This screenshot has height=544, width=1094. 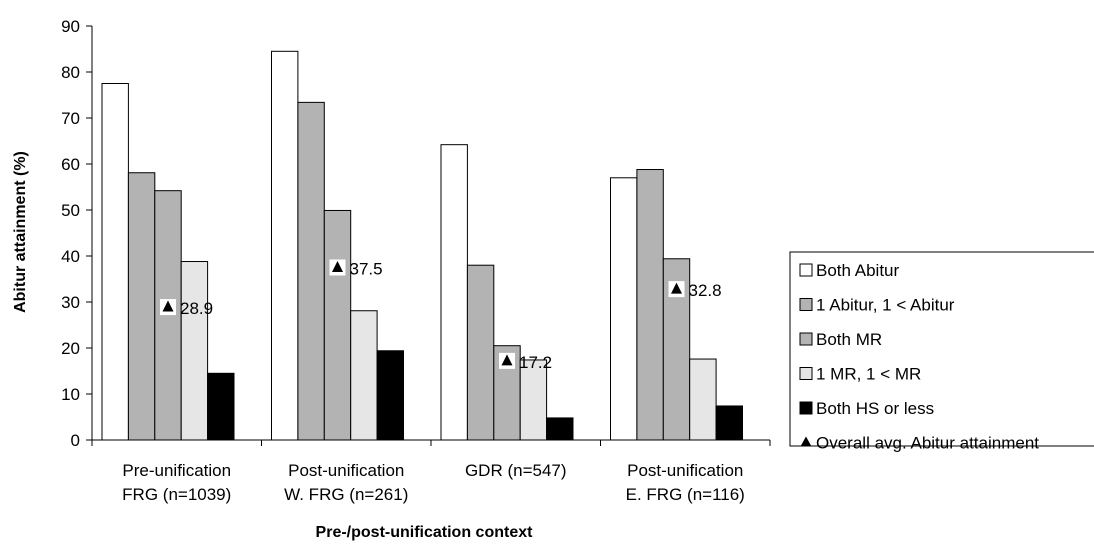 I want to click on legend-label: 1 MR, 1 < MR, so click(x=868, y=374).